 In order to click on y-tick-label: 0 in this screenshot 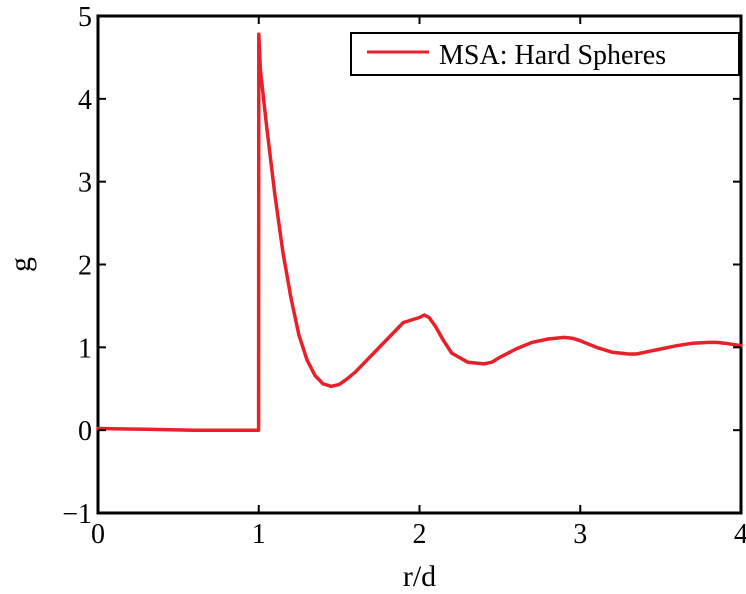, I will do `click(85, 431)`.